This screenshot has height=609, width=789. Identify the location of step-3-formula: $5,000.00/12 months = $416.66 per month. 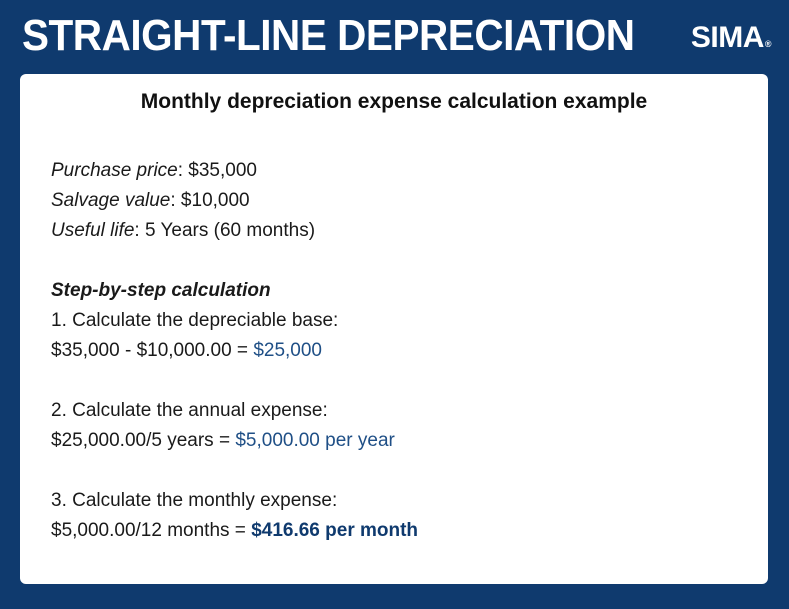
(234, 531).